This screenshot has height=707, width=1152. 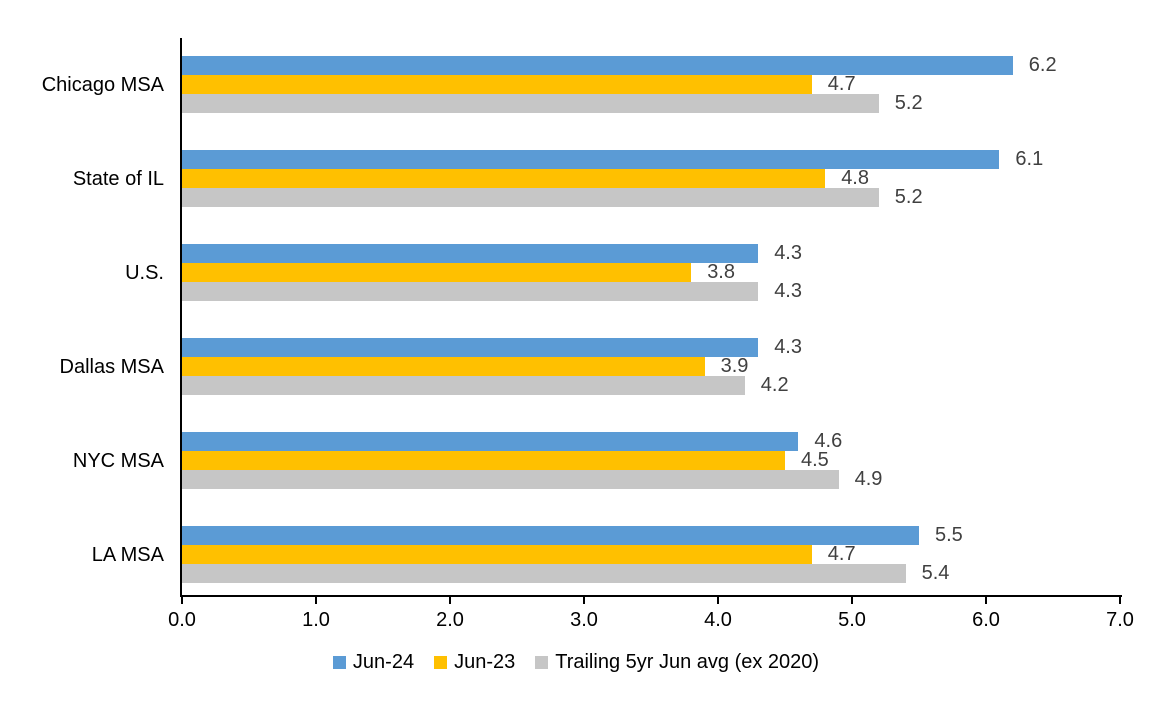 What do you see at coordinates (815, 460) in the screenshot?
I see `value-label-jun-23-nyc-msa: 4.5` at bounding box center [815, 460].